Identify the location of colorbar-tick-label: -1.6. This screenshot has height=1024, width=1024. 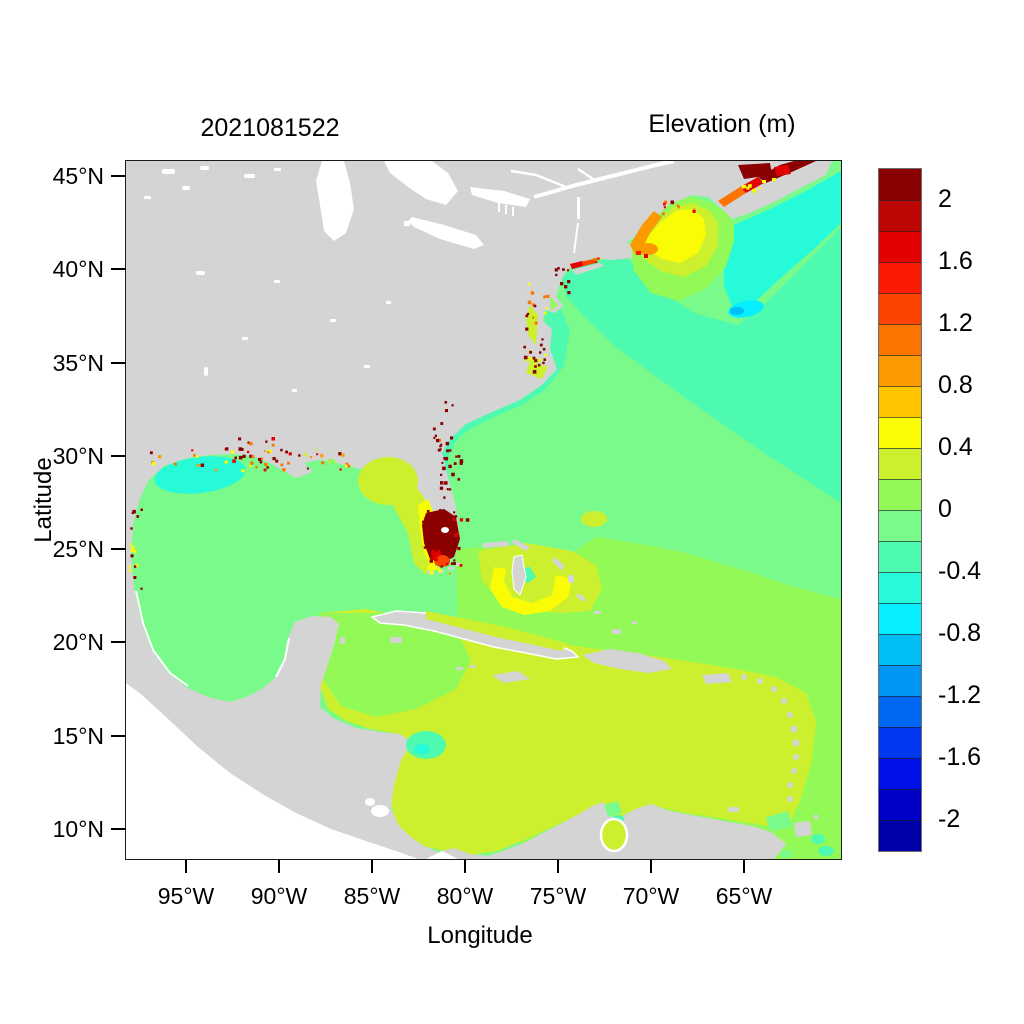
(960, 757).